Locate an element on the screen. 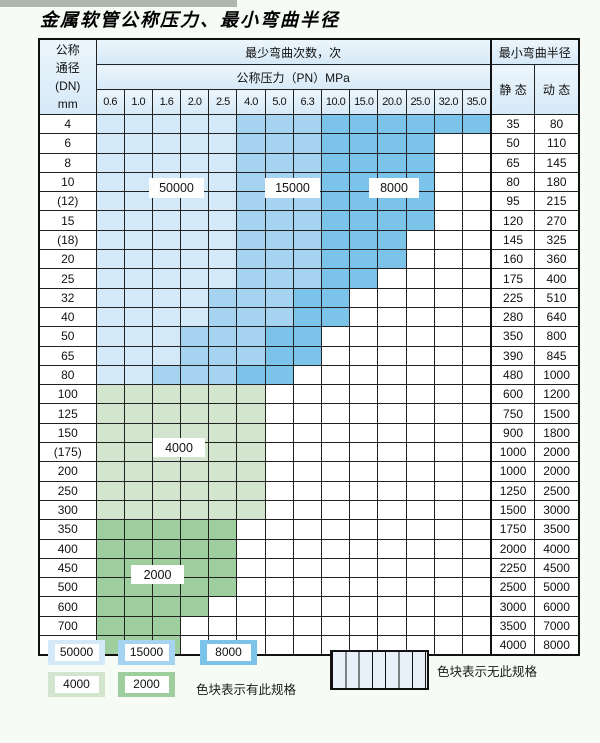 The width and height of the screenshot is (600, 743). static-radius-cell: 2000 is located at coordinates (512, 548).